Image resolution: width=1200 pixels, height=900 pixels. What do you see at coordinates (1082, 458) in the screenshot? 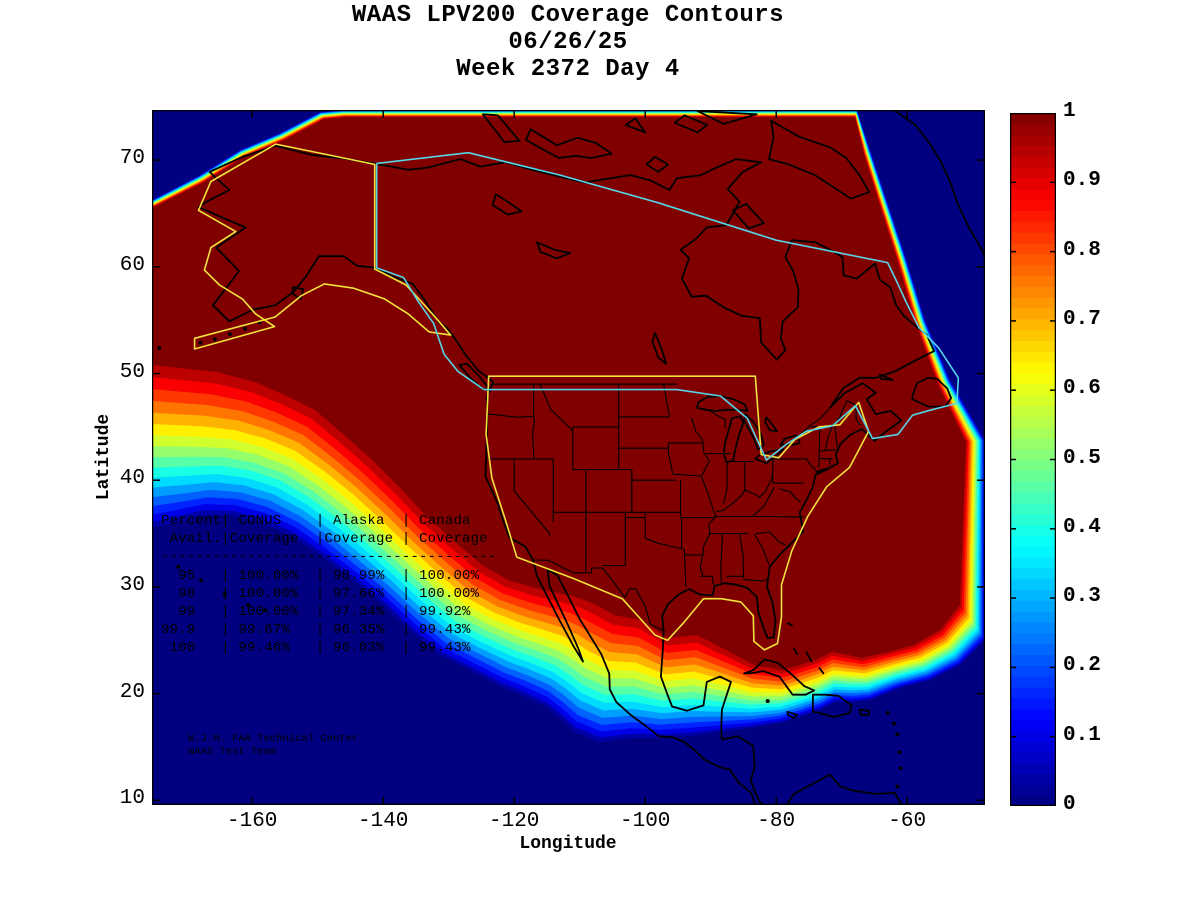
I see `colorbar-tick-label: 0.5` at bounding box center [1082, 458].